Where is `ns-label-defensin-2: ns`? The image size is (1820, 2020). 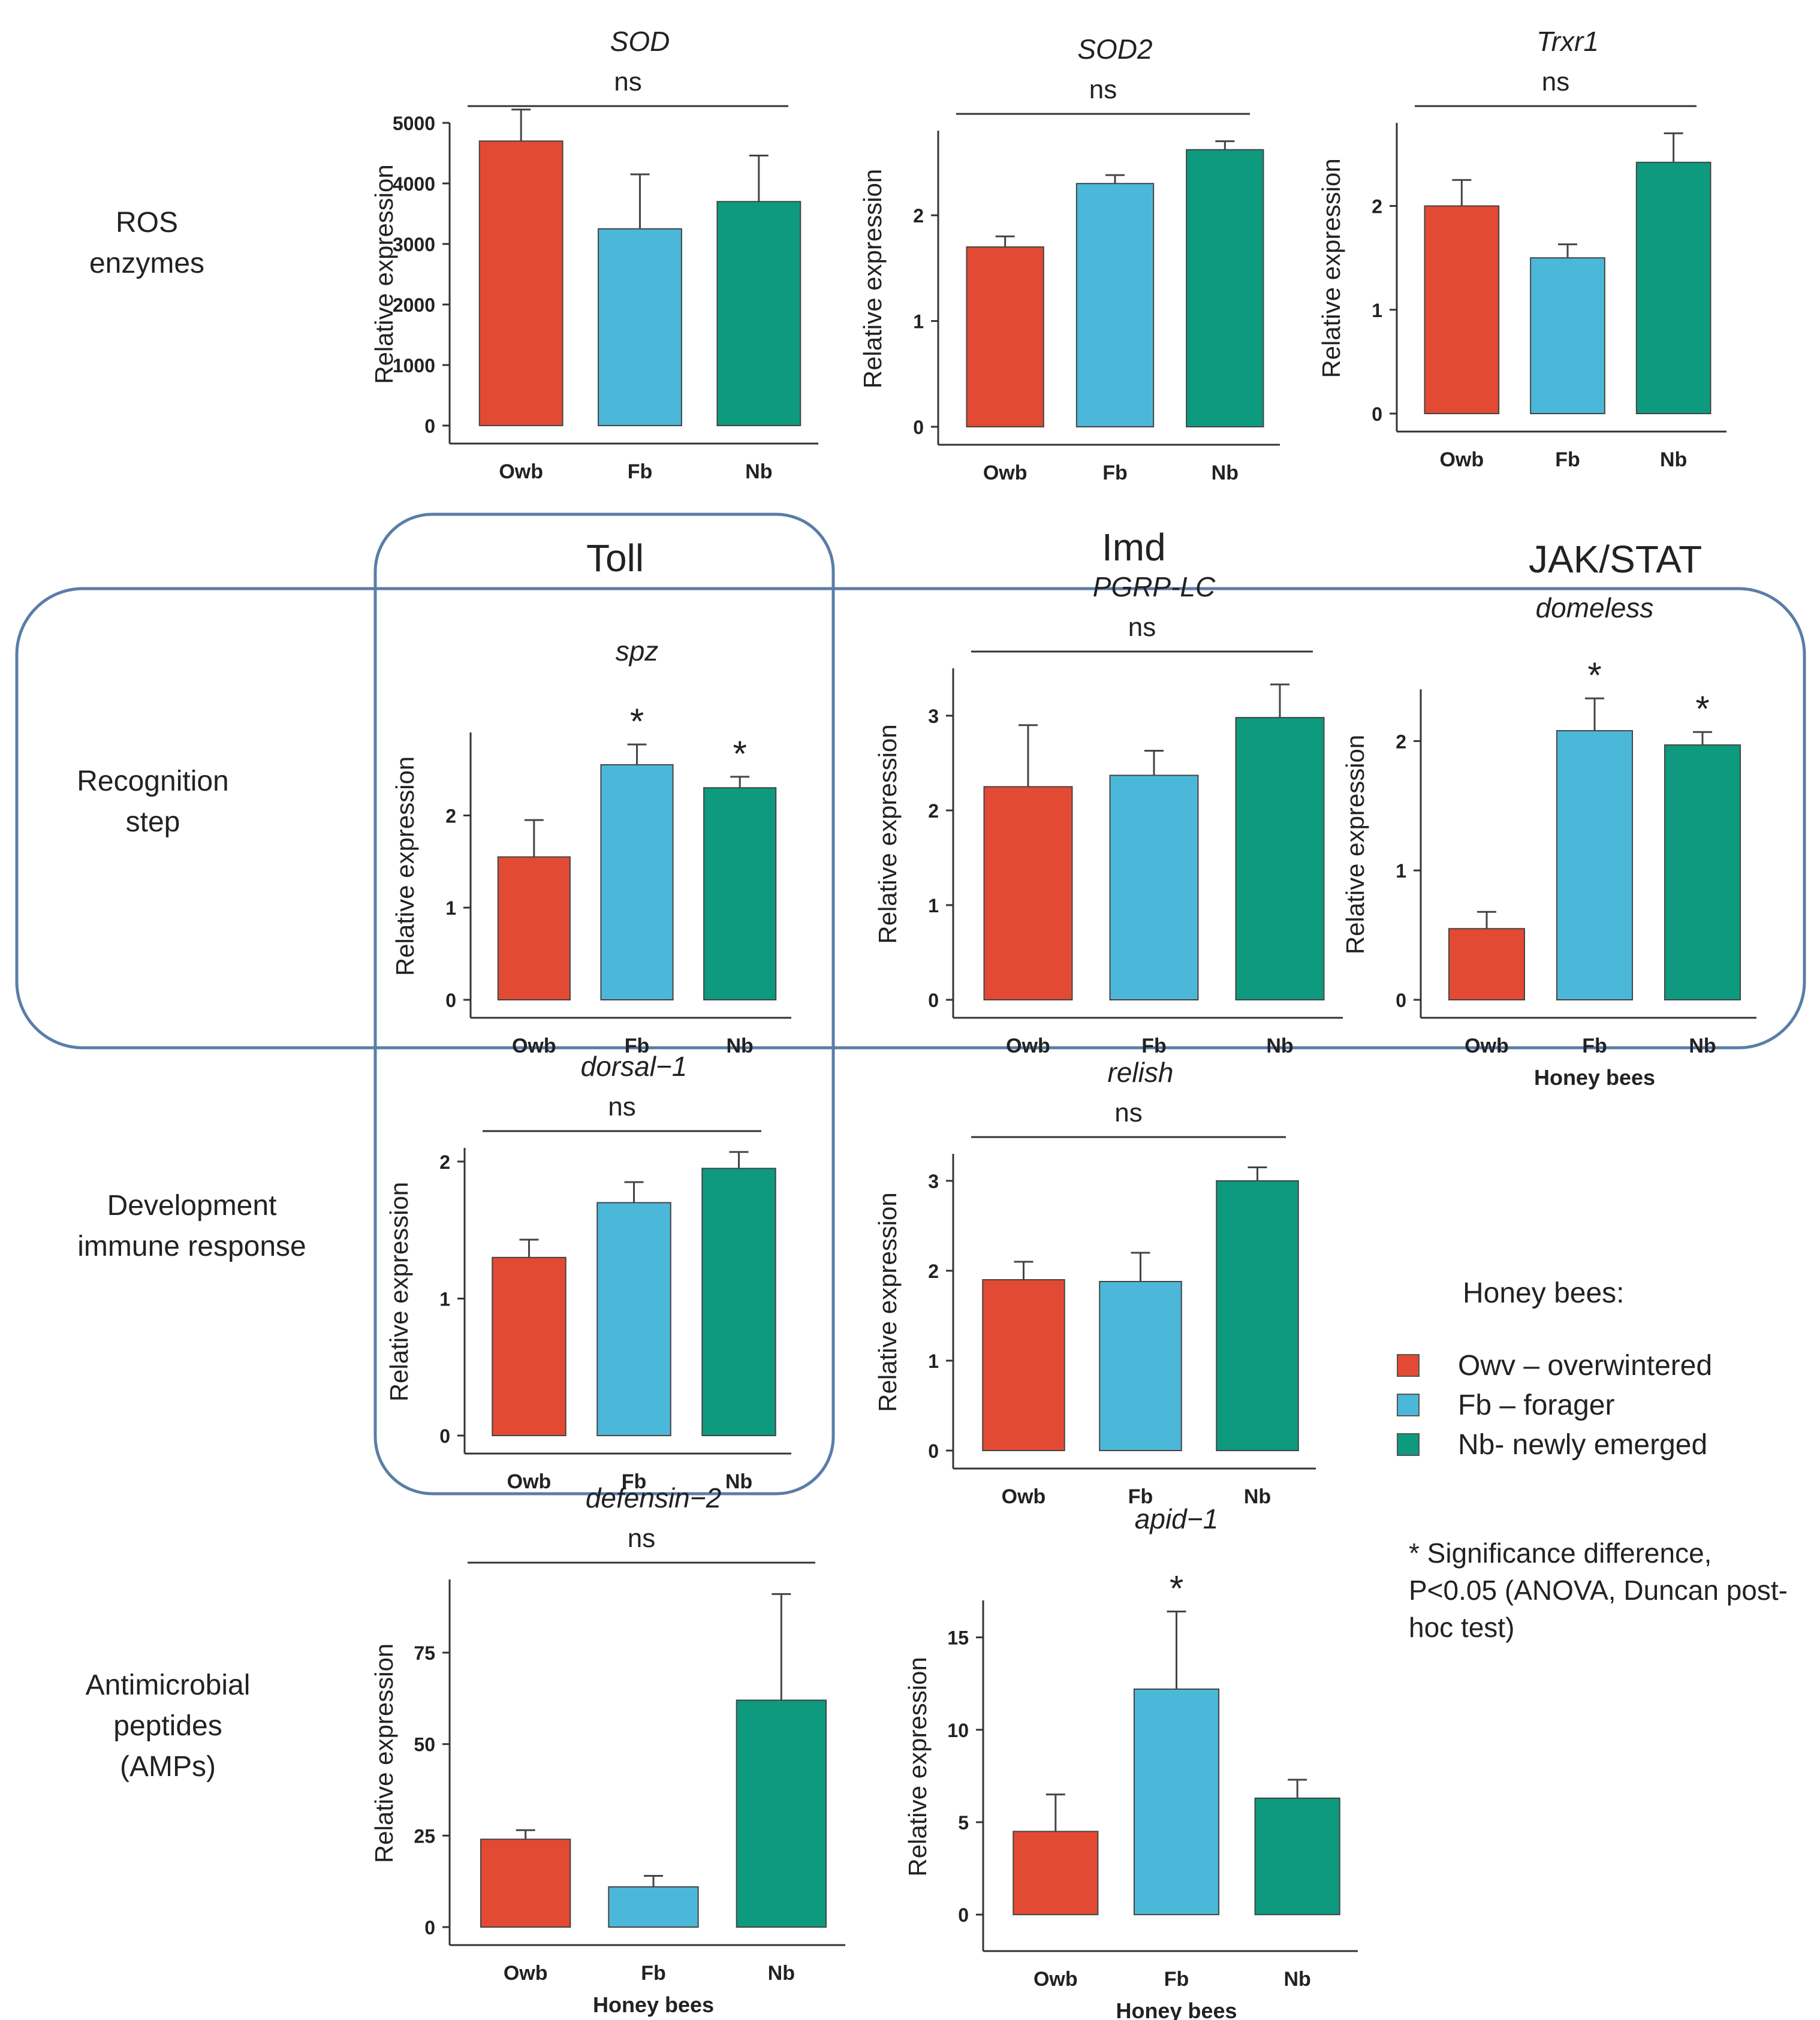 ns-label-defensin-2: ns is located at coordinates (641, 1539).